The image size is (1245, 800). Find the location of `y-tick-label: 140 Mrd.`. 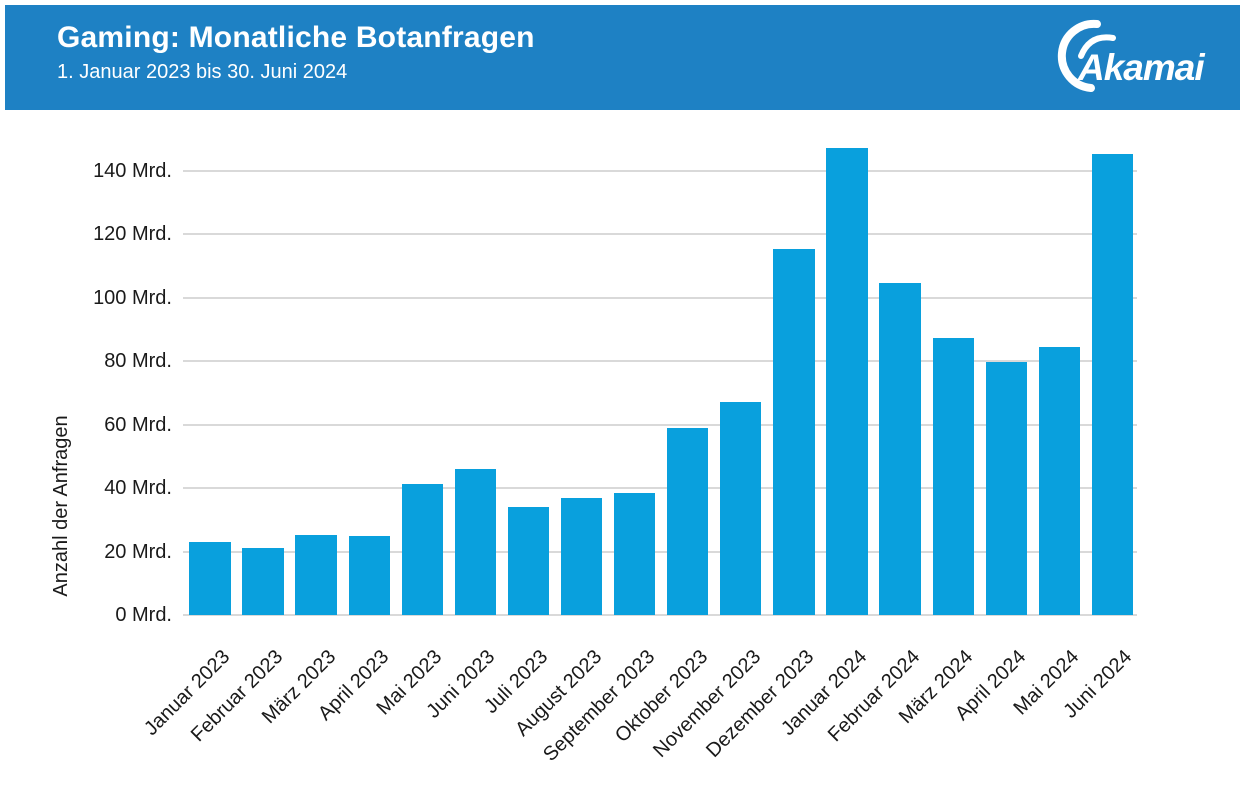

y-tick-label: 140 Mrd. is located at coordinates (132, 170).